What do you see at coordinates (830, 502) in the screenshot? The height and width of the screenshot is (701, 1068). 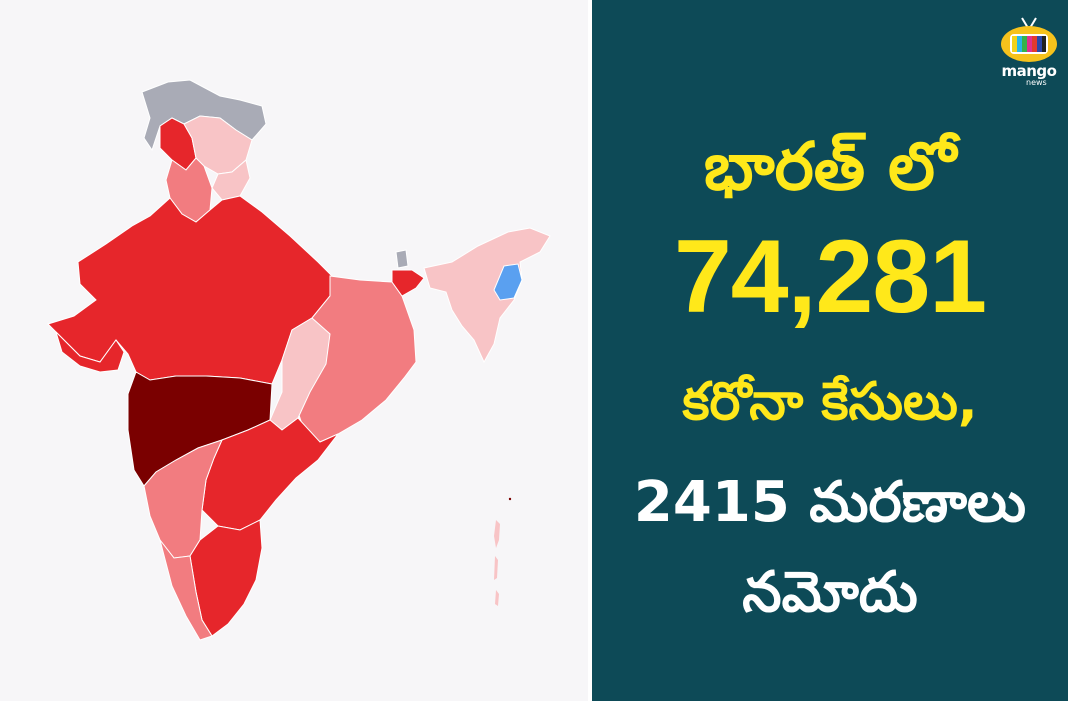 I see `headline-line-4: 2415 మరణాలు` at bounding box center [830, 502].